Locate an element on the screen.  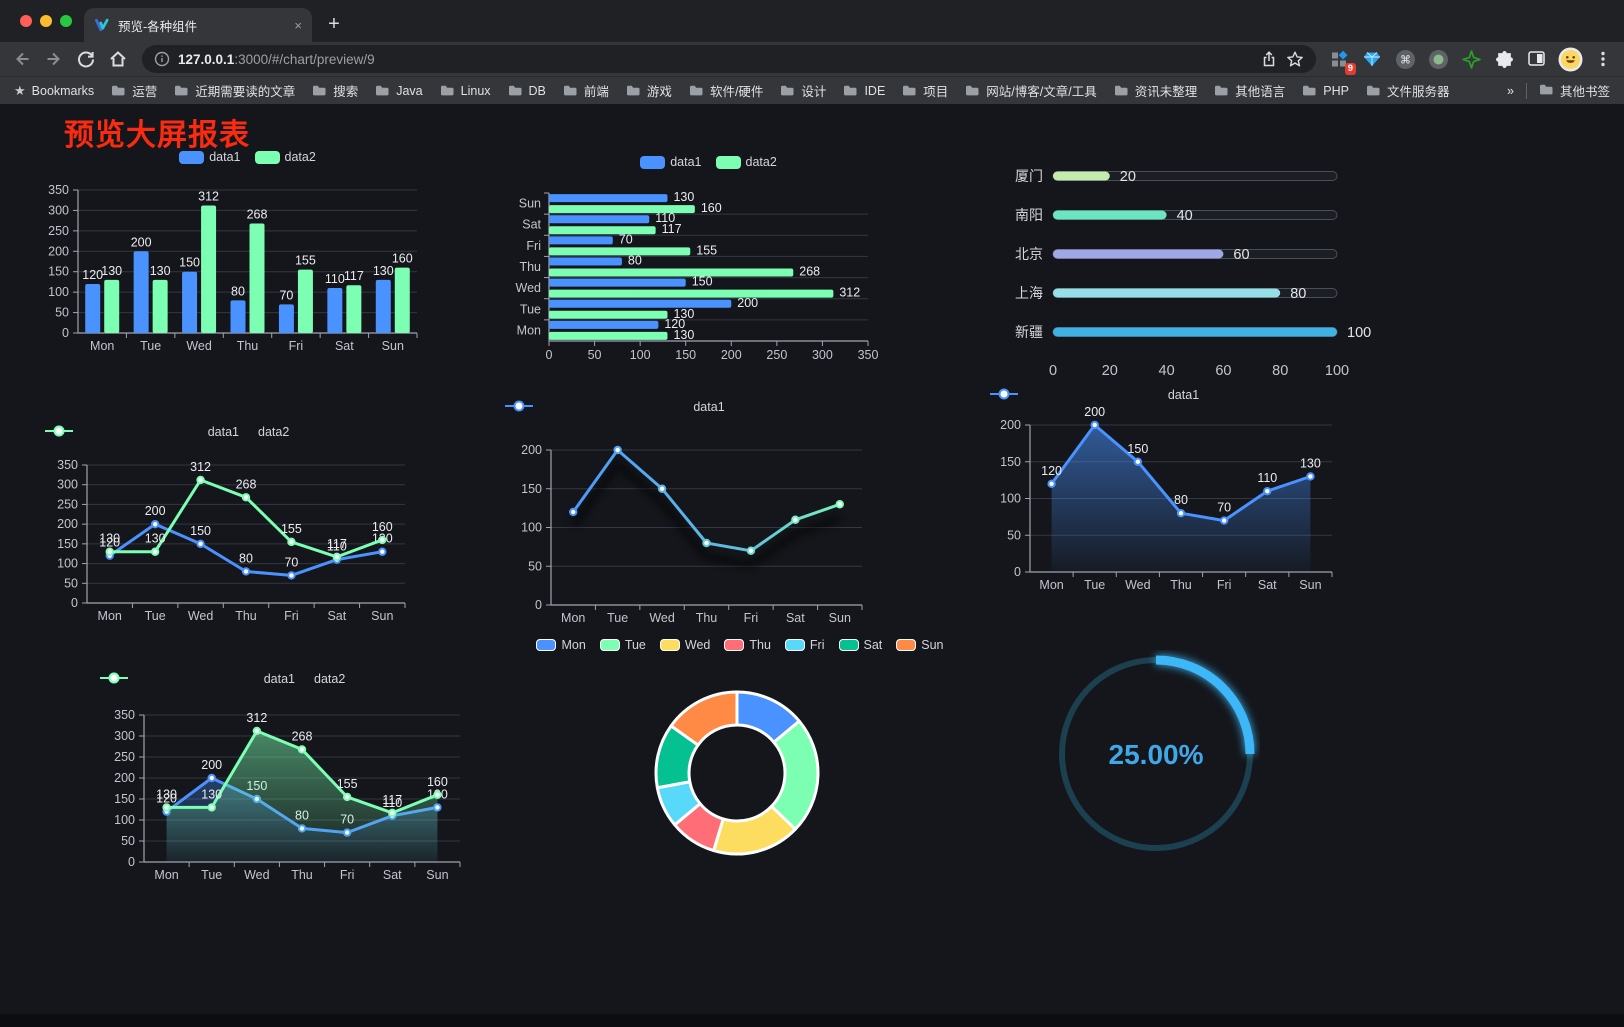
bookmarks-manager-item: ★ Bookmarks is located at coordinates (54, 90).